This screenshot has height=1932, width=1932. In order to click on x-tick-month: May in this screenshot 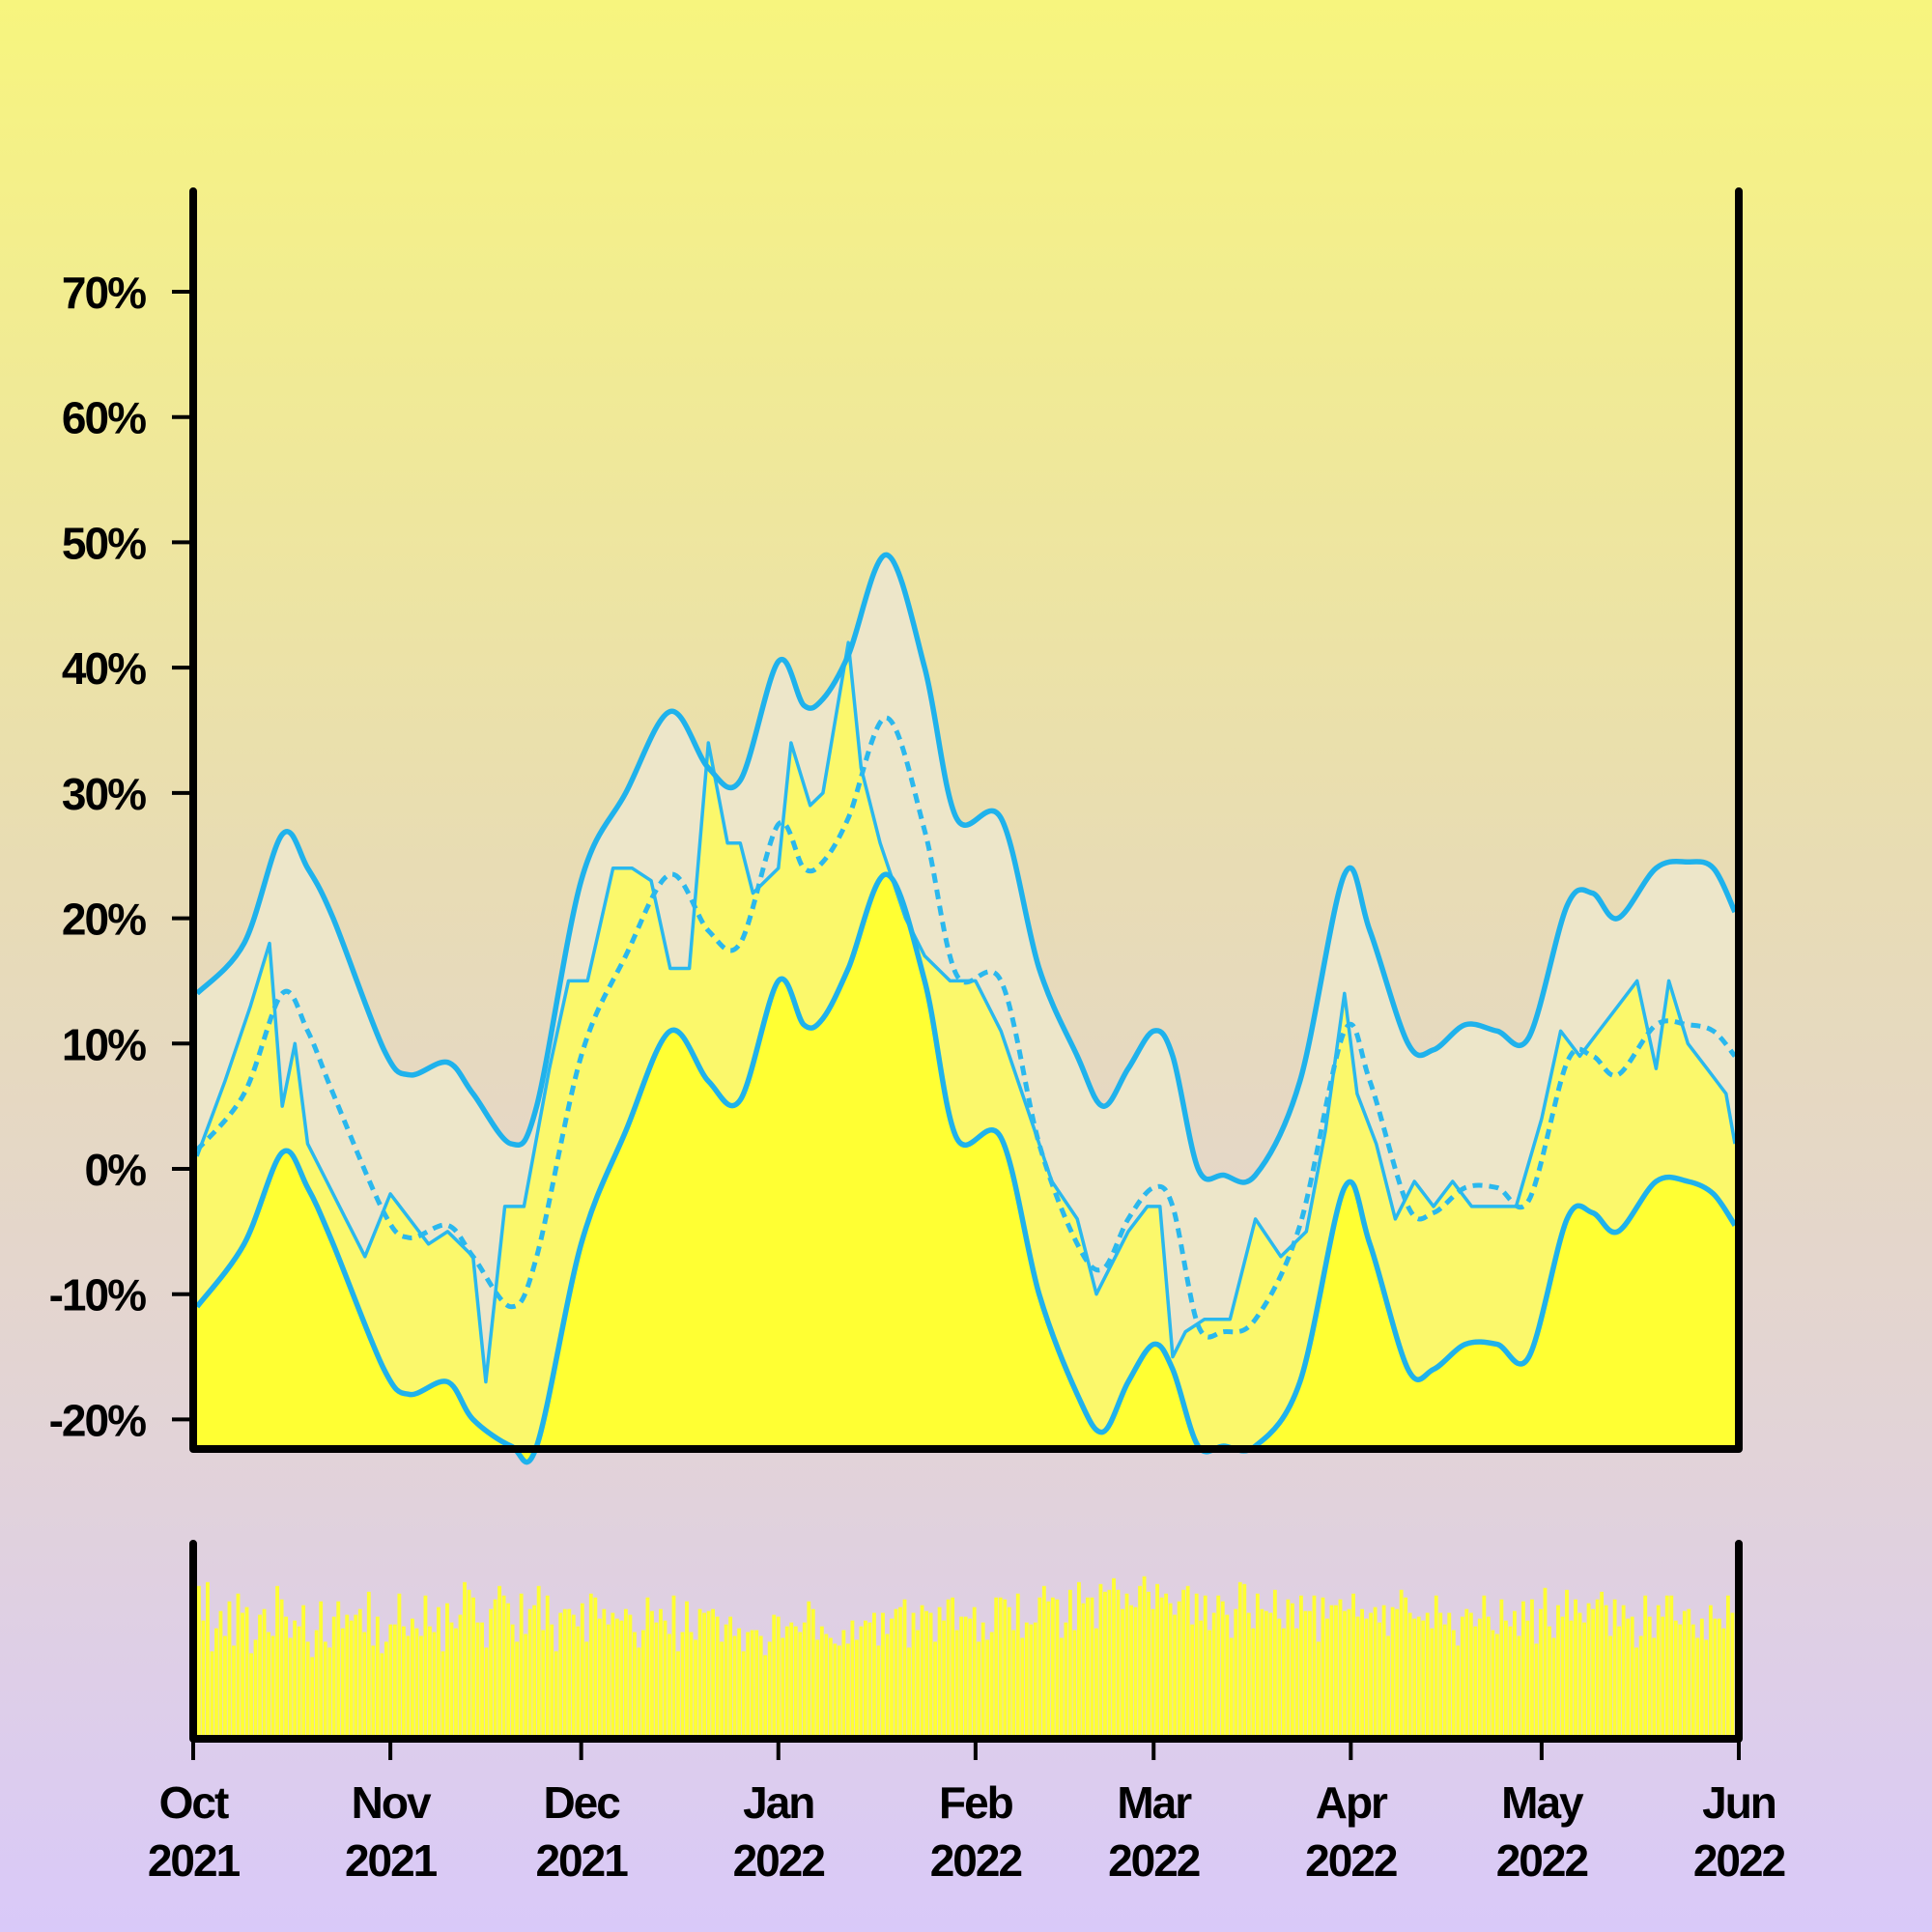, I will do `click(1542, 1802)`.